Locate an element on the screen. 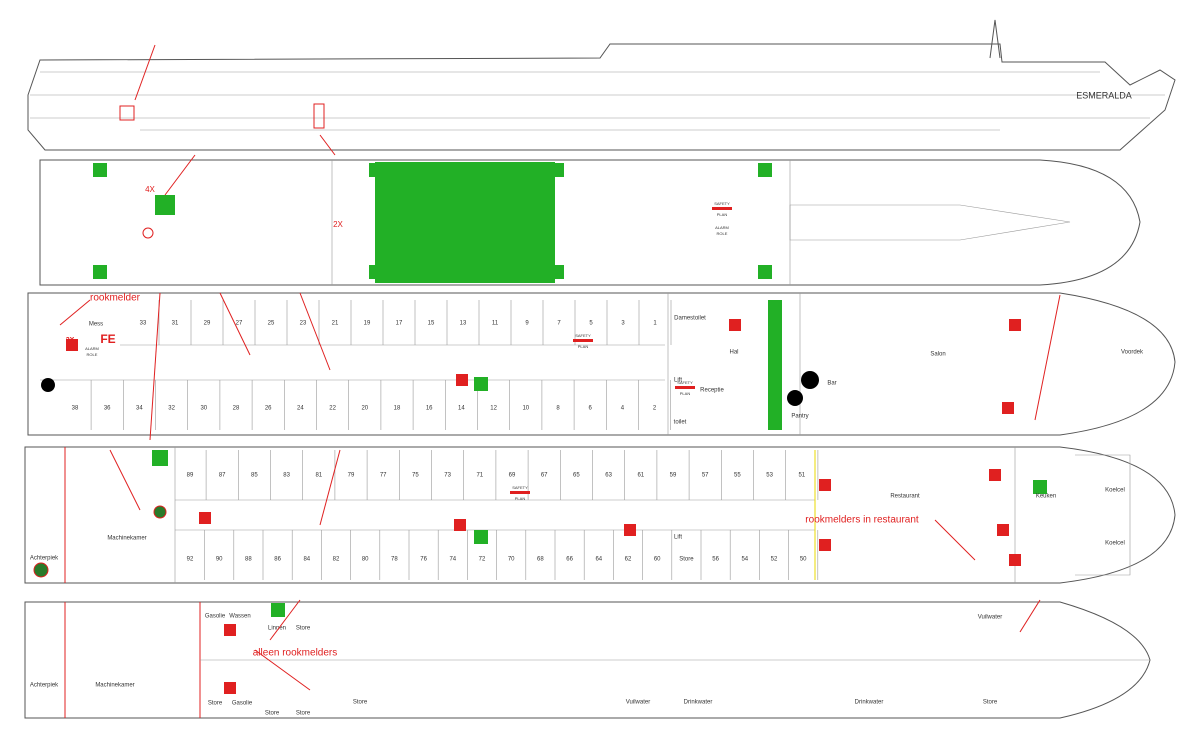  cabin-number: 59 is located at coordinates (673, 476).